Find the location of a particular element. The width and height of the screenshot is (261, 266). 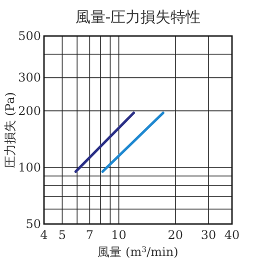

x-tick-label: 4 is located at coordinates (44, 235).